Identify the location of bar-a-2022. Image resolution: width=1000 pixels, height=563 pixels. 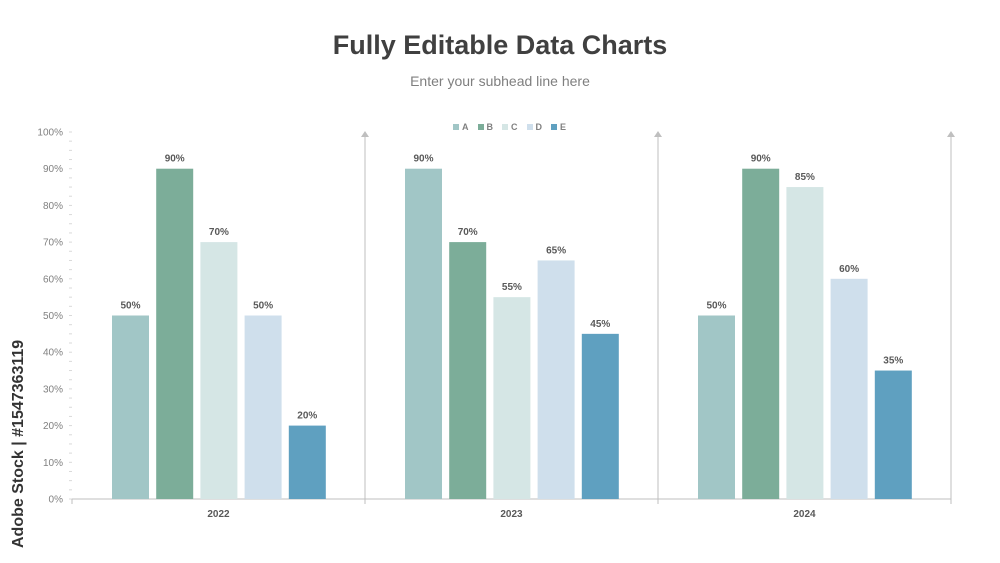
(130, 407).